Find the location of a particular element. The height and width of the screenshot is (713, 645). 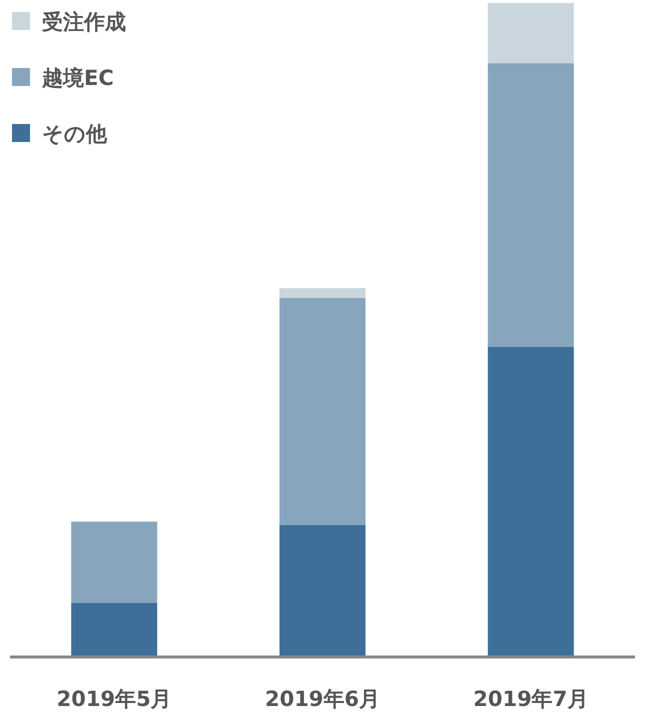

x-tick-label: 2019年5月 is located at coordinates (114, 699).